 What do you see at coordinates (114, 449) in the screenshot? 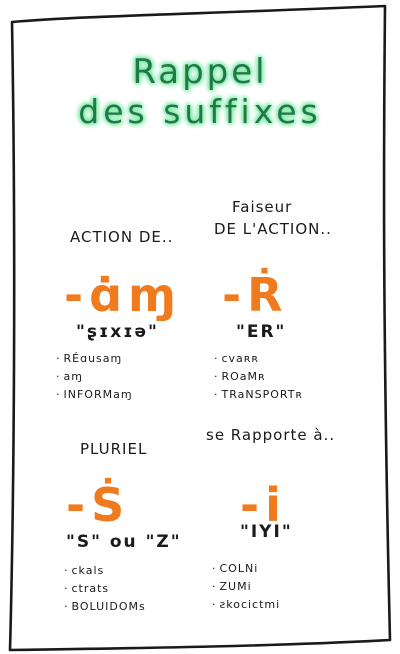
I see `section-header-plural: PLURIEL` at bounding box center [114, 449].